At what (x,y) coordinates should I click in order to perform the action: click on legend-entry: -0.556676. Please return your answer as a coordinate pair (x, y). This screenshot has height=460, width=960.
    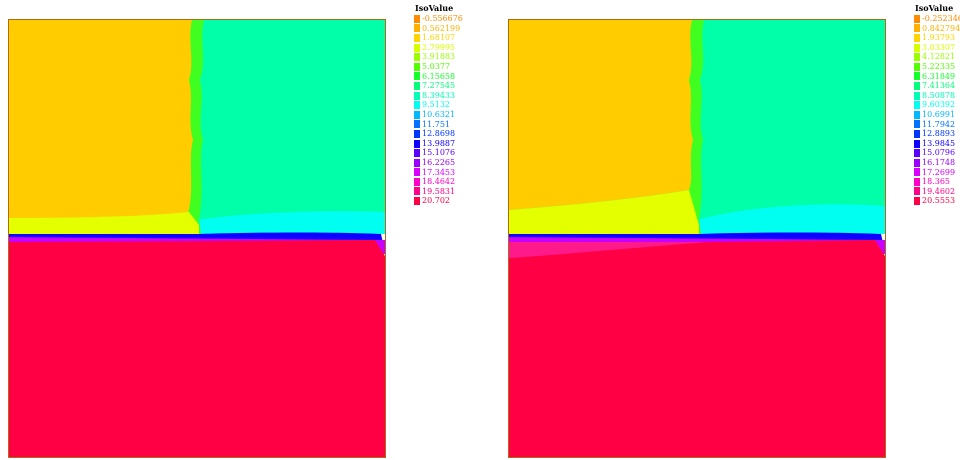
    Looking at the image, I should click on (438, 19).